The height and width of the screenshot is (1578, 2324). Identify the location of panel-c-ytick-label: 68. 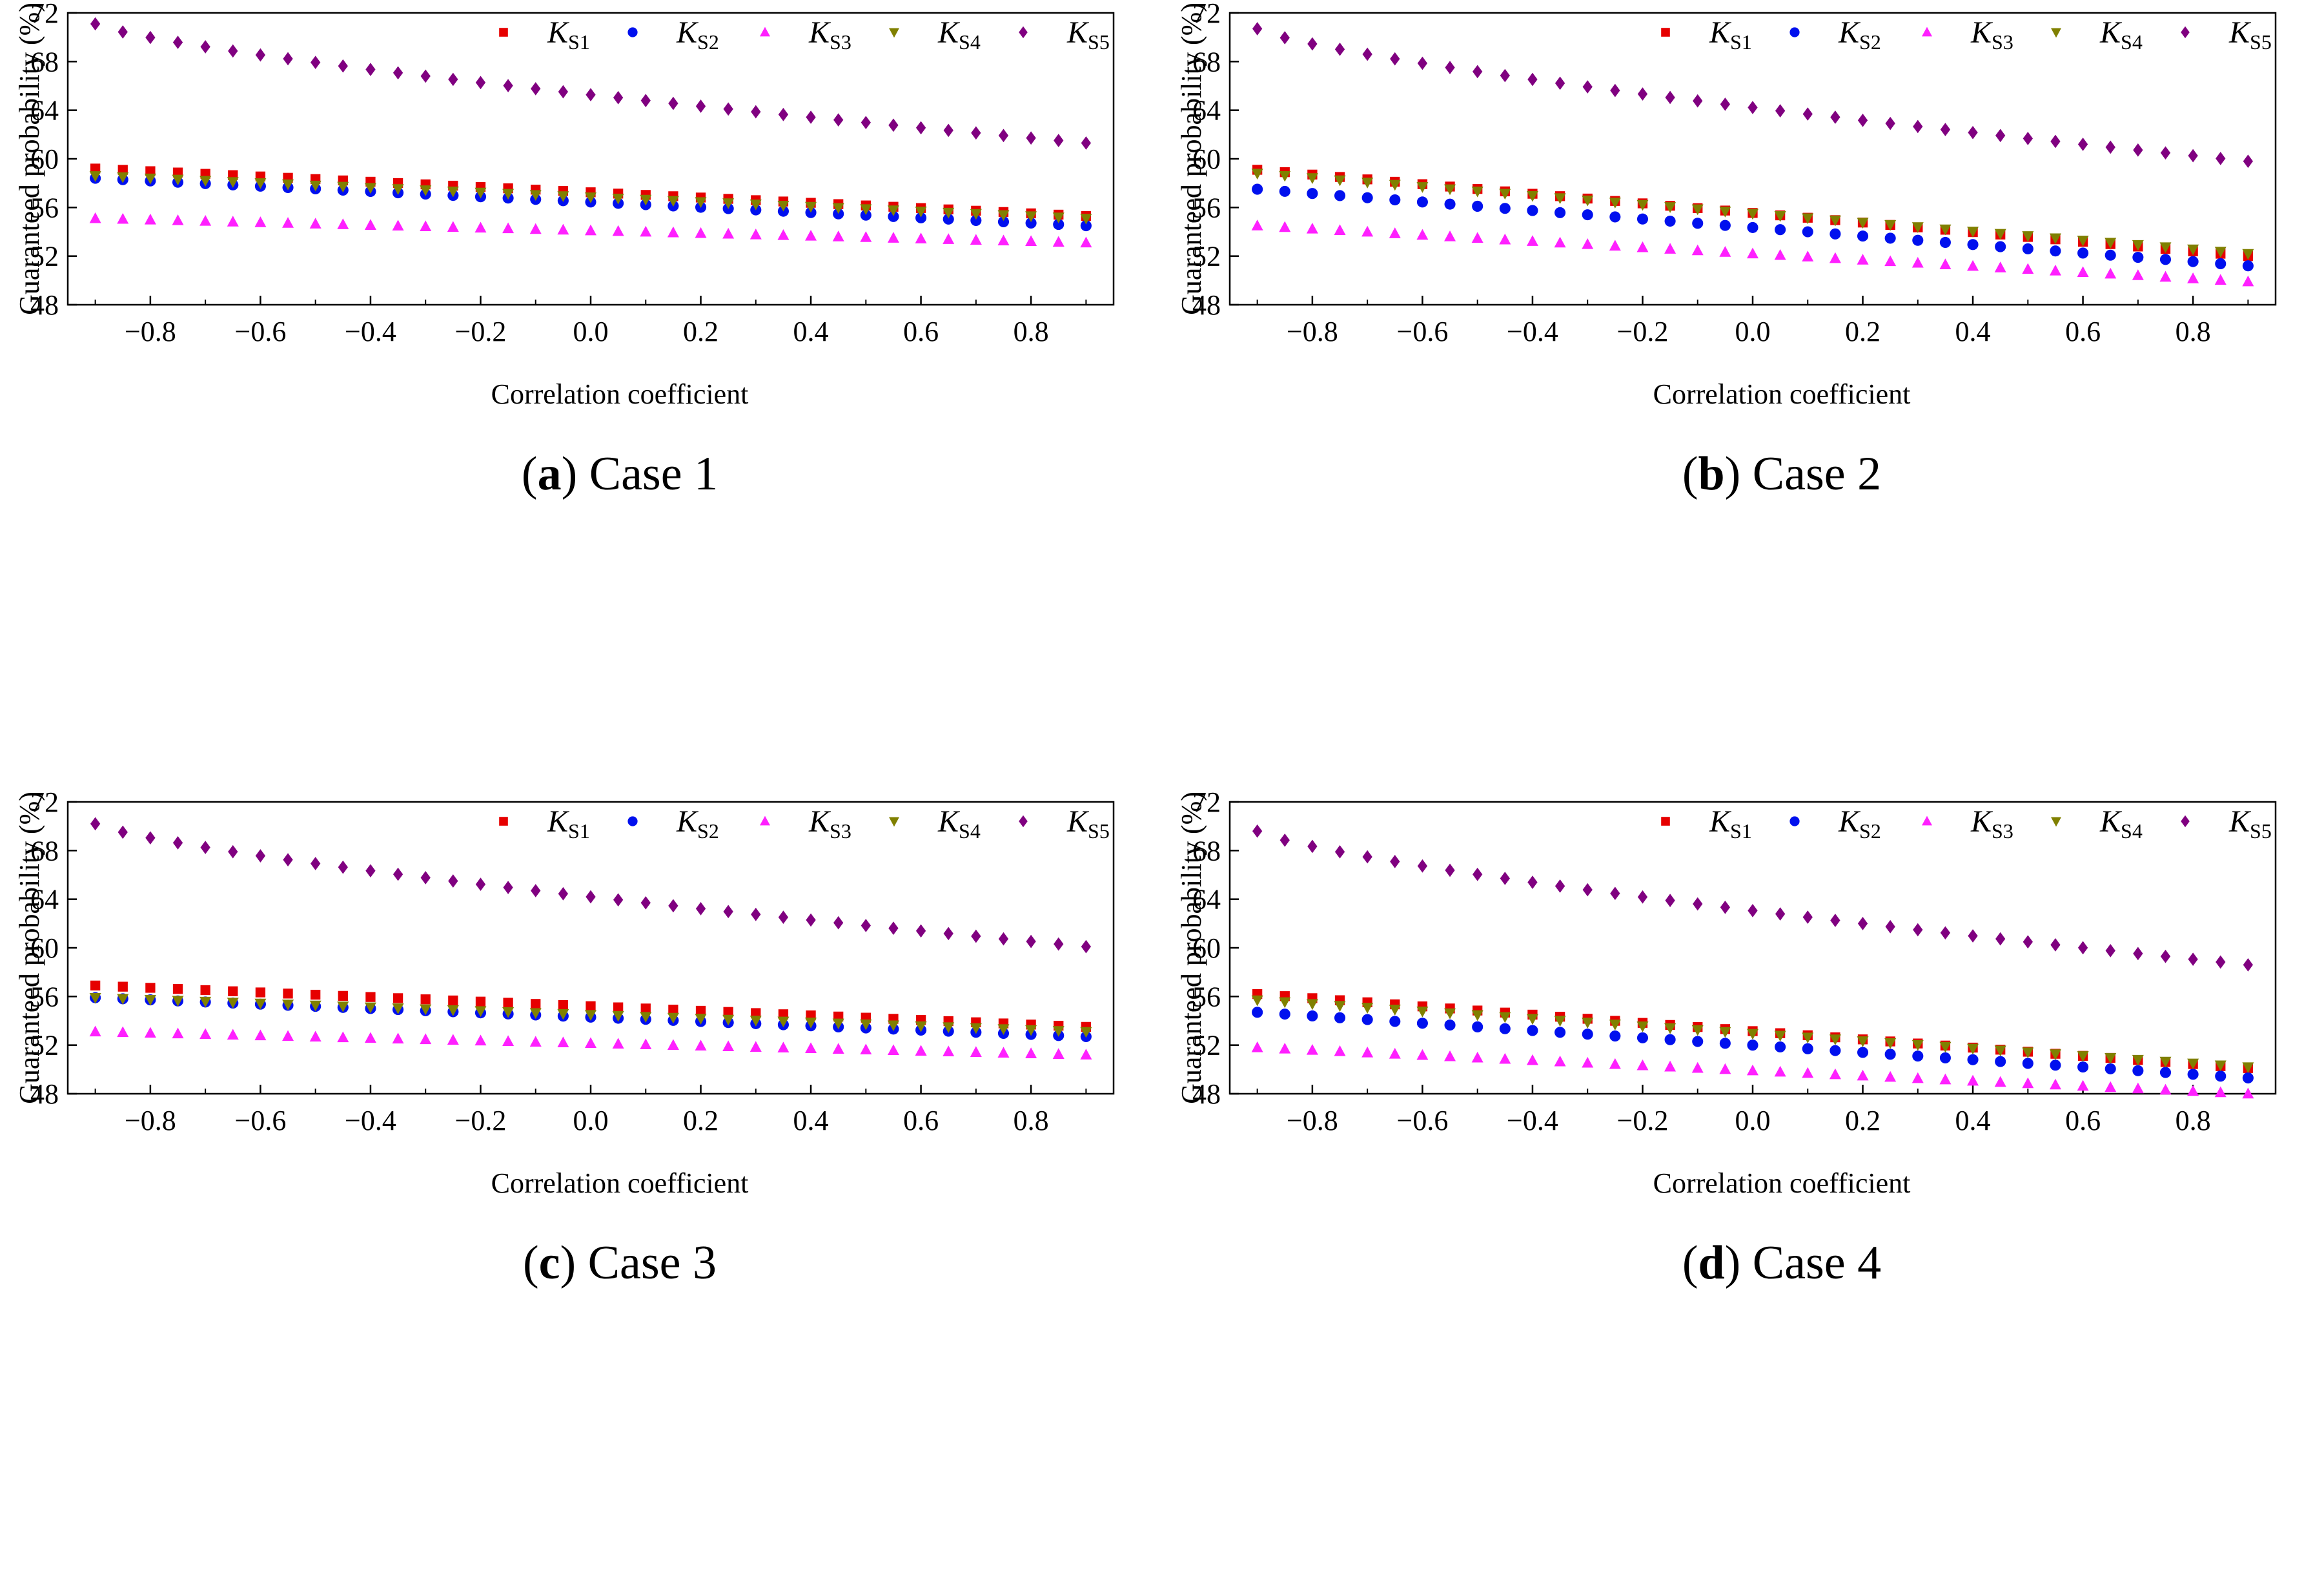
(44, 850).